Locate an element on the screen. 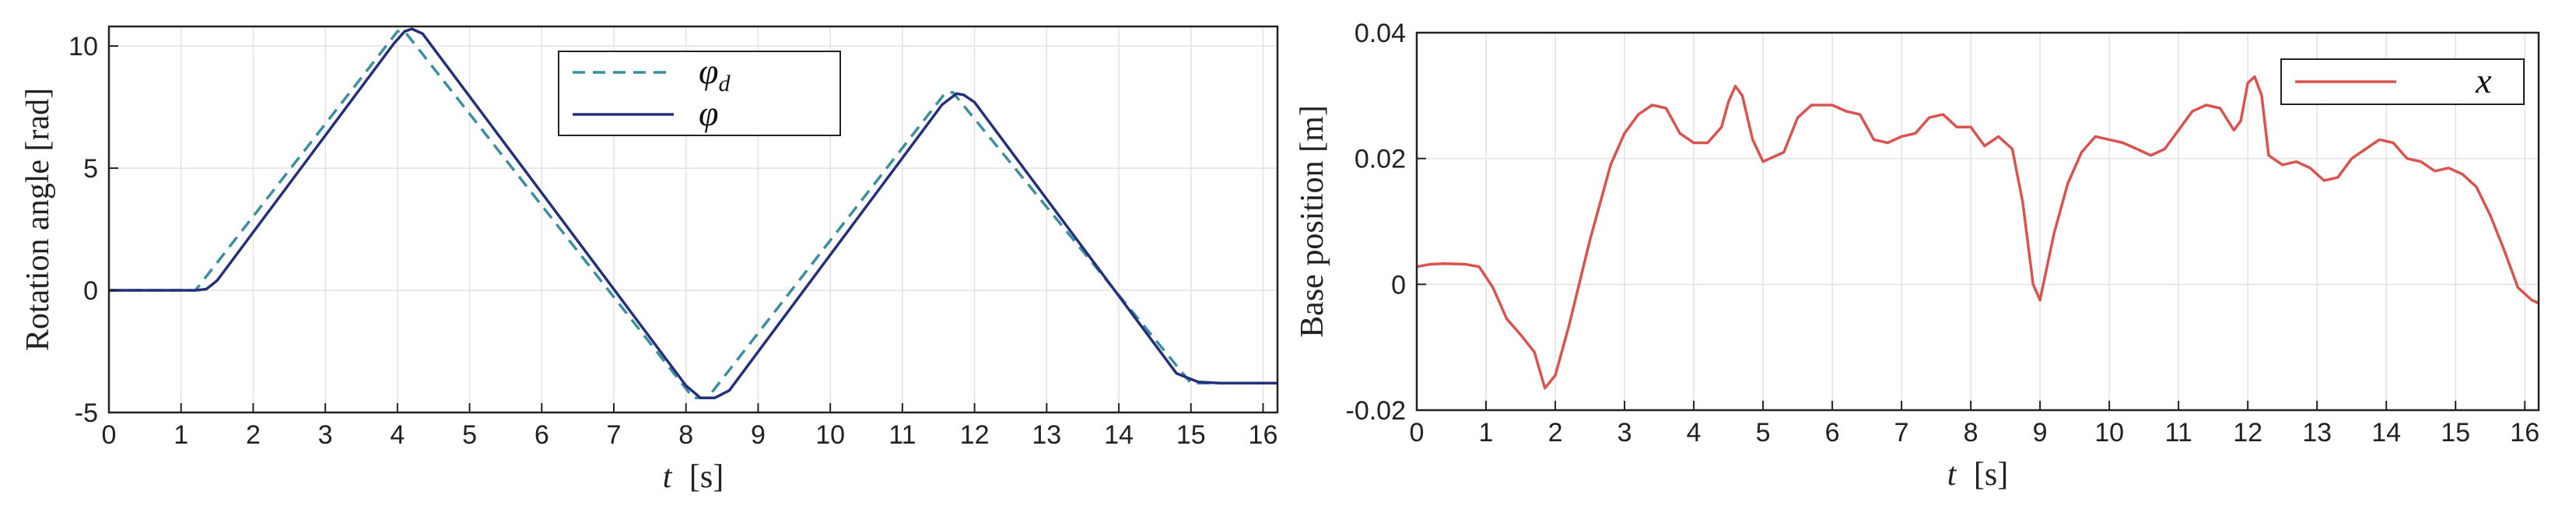 This screenshot has height=530, width=2576. legend-label-0: x is located at coordinates (2483, 81).